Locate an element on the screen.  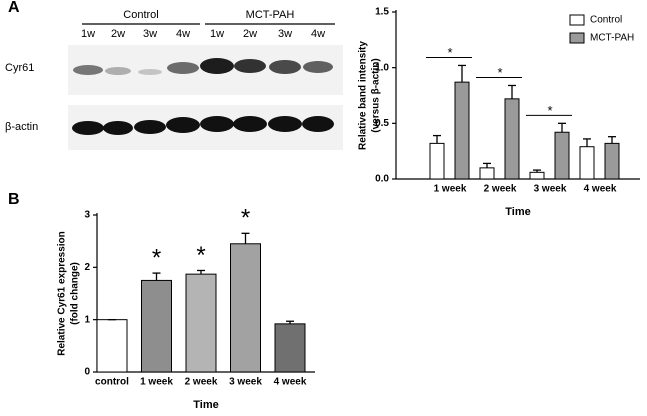
group-label: Control is located at coordinates (140, 15).